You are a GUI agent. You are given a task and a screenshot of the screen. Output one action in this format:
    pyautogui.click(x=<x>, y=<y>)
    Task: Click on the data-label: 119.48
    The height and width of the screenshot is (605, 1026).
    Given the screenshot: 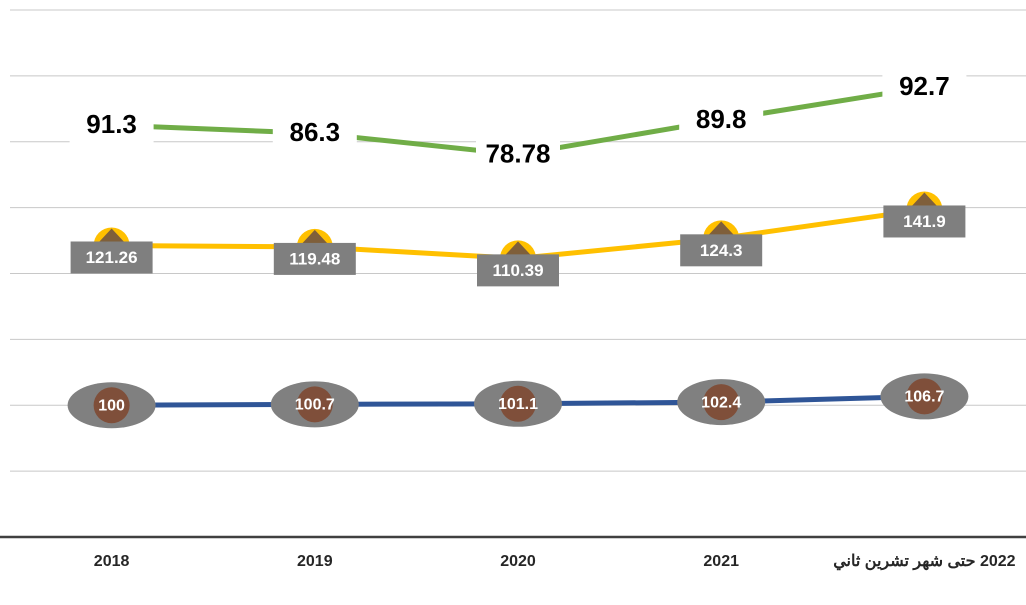 What is the action you would take?
    pyautogui.click(x=314, y=258)
    